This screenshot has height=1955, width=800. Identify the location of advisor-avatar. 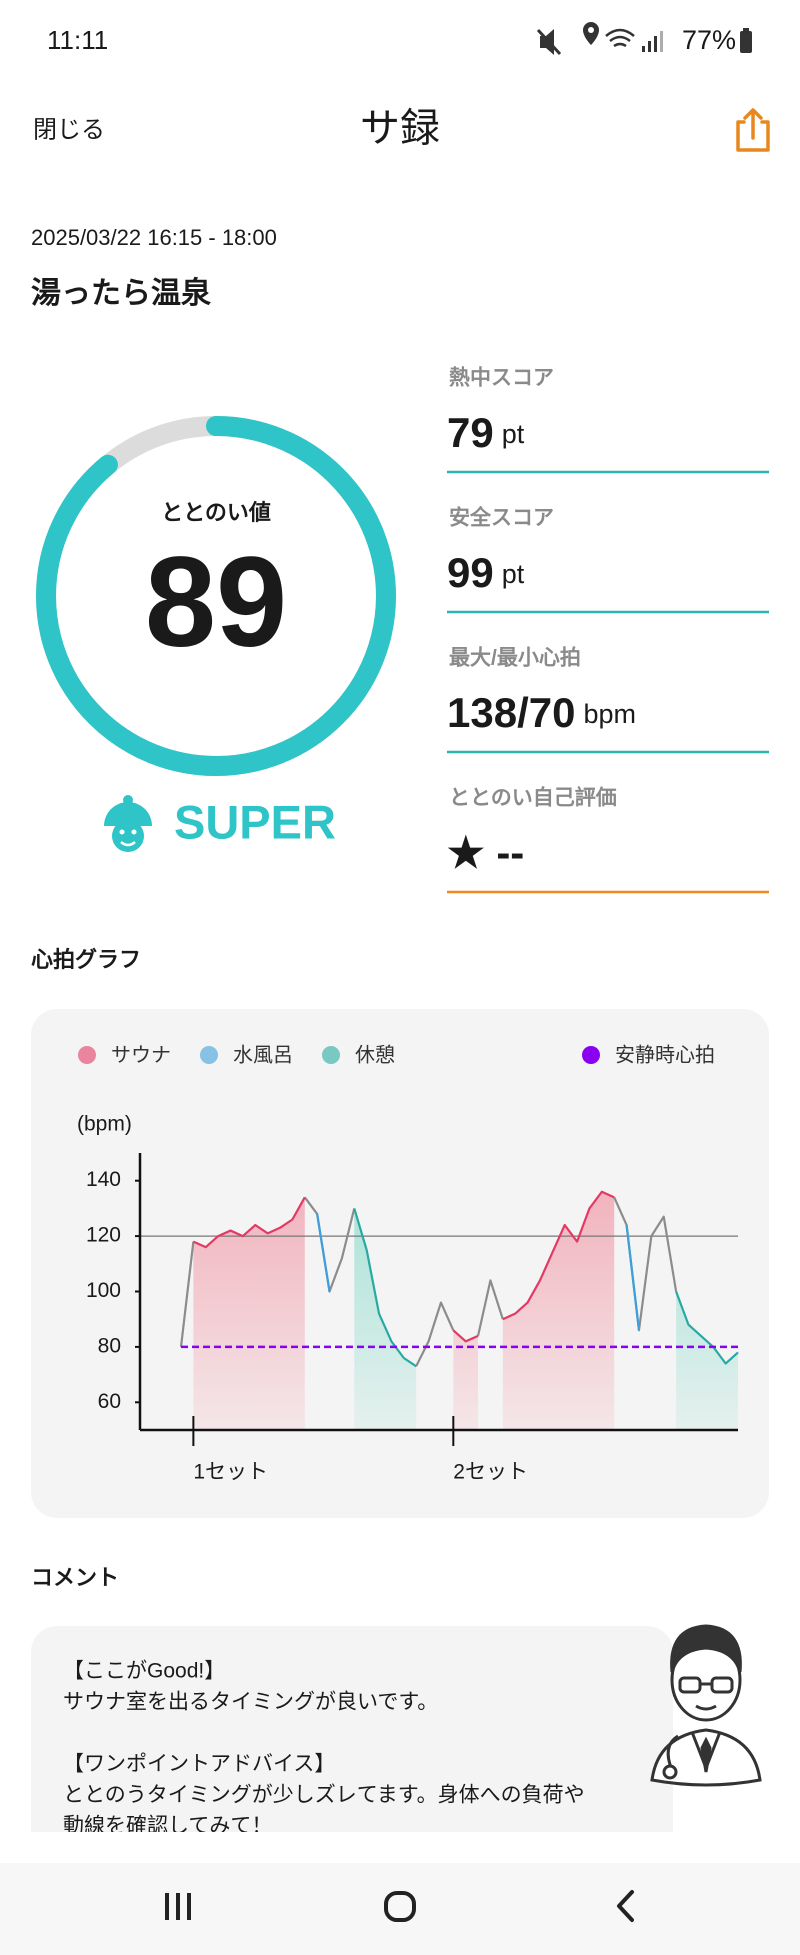
(706, 1705).